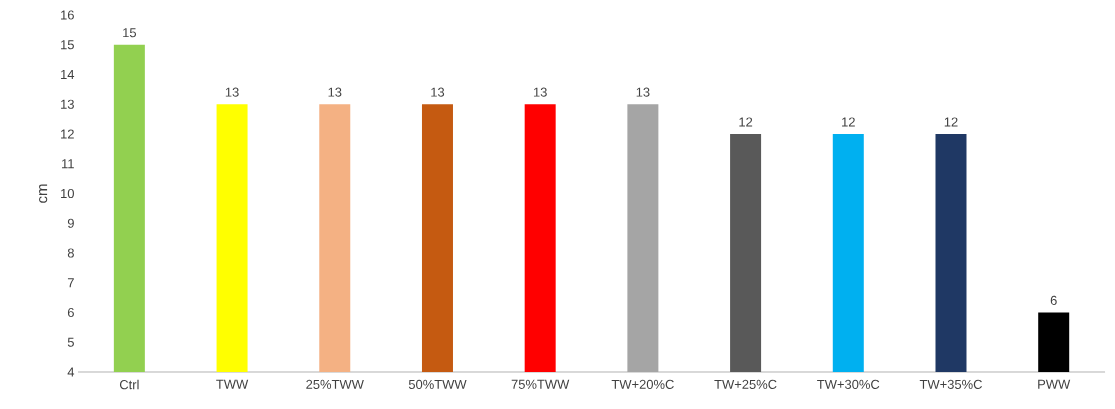  I want to click on x-tick-label: TW+30%C, so click(848, 384).